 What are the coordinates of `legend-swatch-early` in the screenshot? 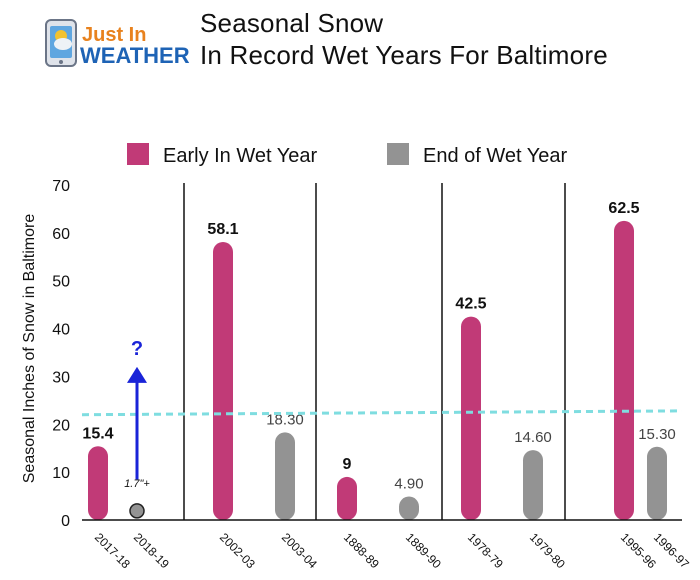 It's located at (138, 154).